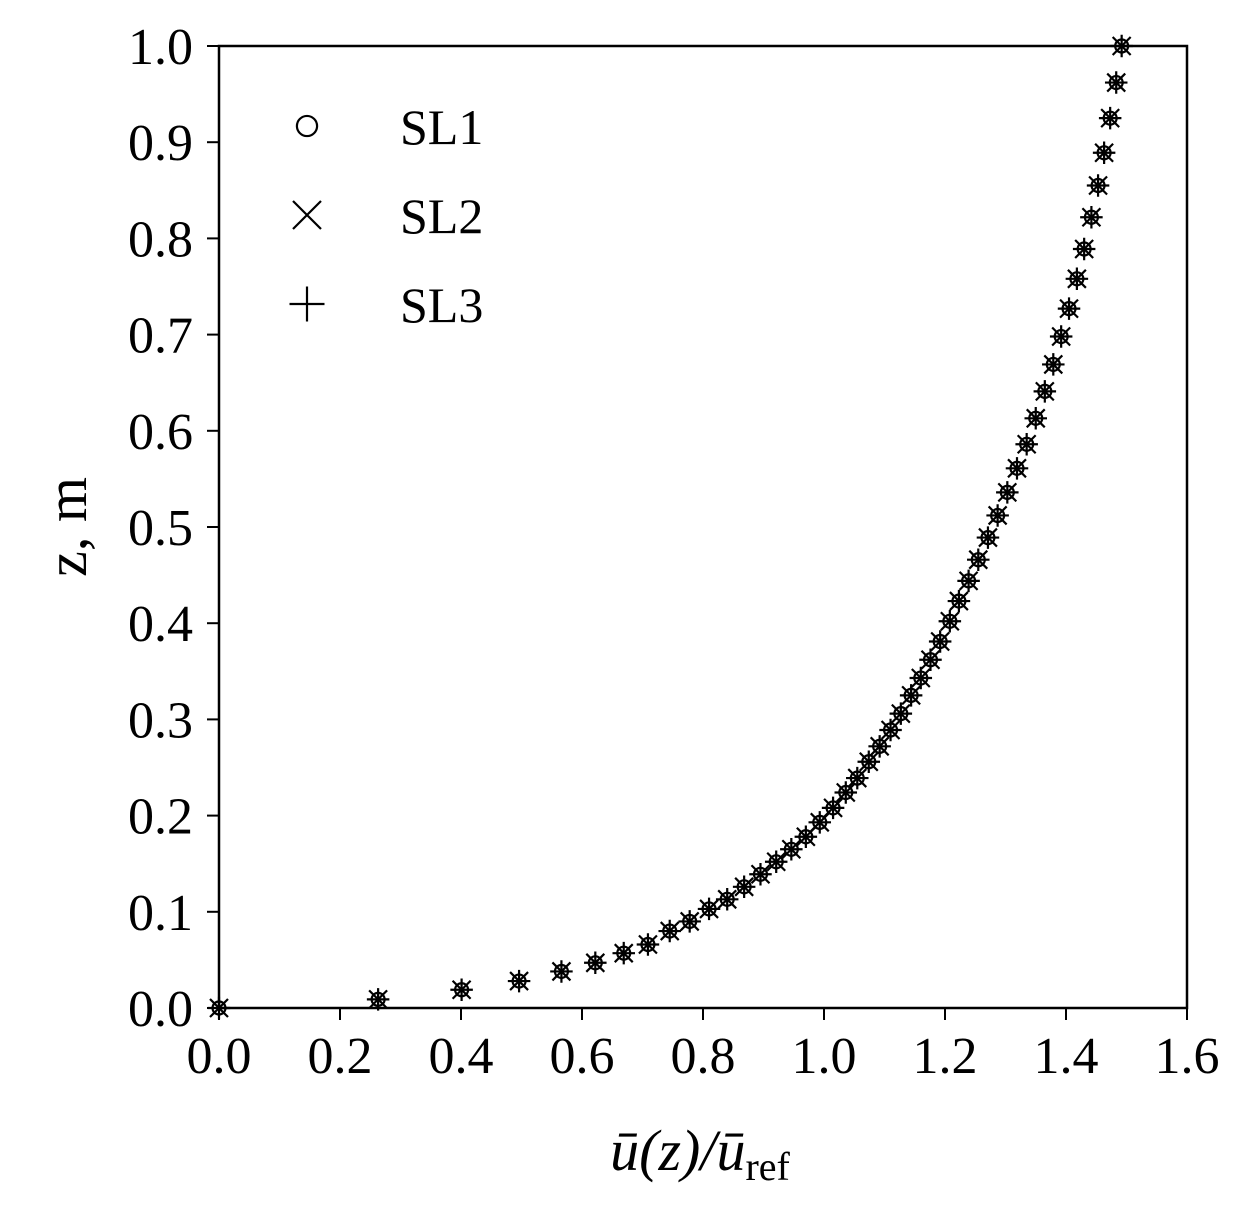 This screenshot has height=1206, width=1251. I want to click on y-tick-label: 0.4, so click(160, 624).